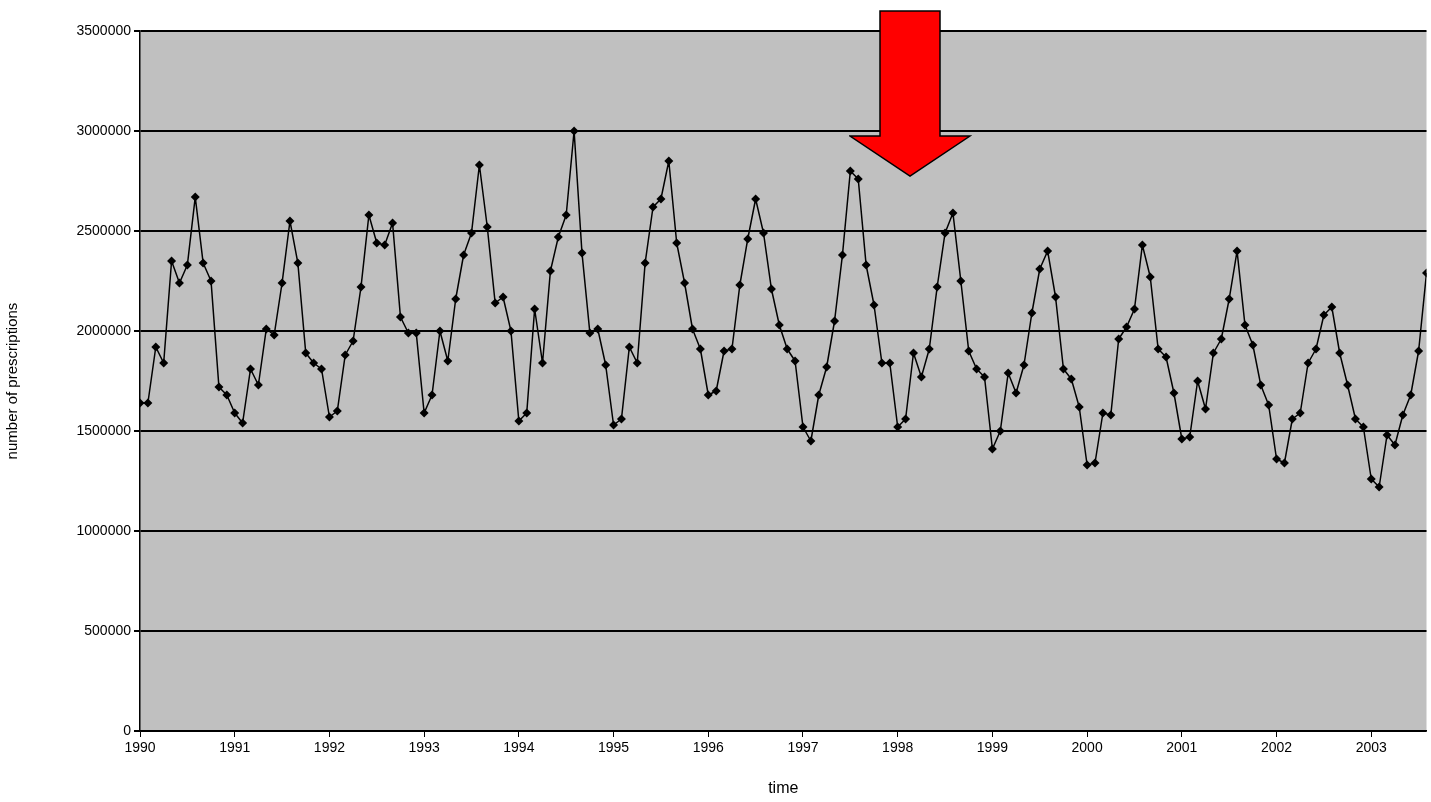  Describe the element at coordinates (104, 29) in the screenshot. I see `y-tick-label: 3500000` at that location.